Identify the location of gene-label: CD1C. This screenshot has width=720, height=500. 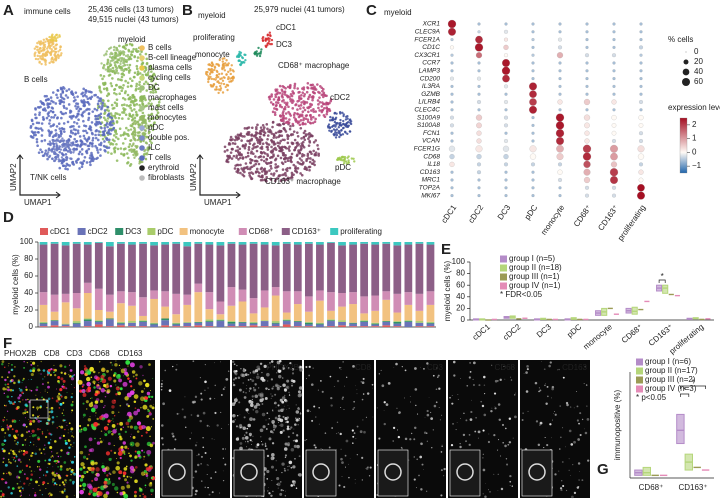
(431, 47).